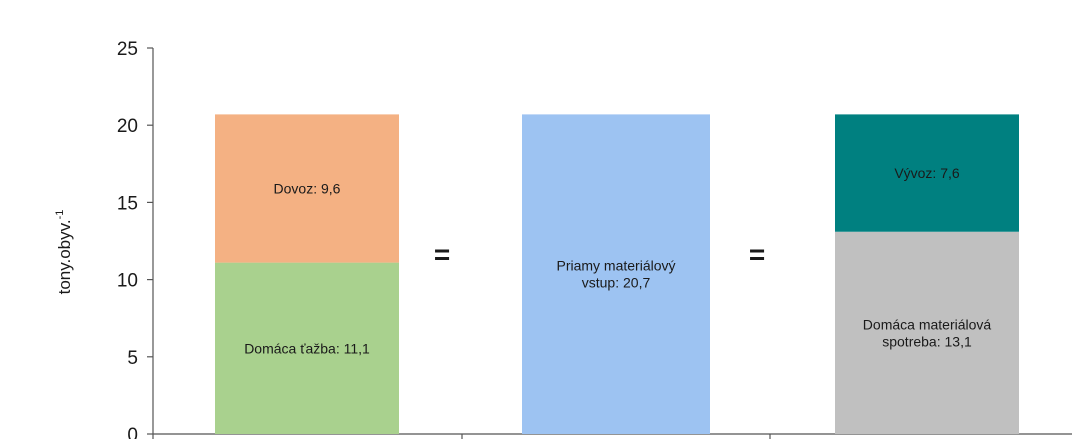 Image resolution: width=1072 pixels, height=439 pixels. I want to click on bar-segment-label: Dovoz: 9,6, so click(307, 189).